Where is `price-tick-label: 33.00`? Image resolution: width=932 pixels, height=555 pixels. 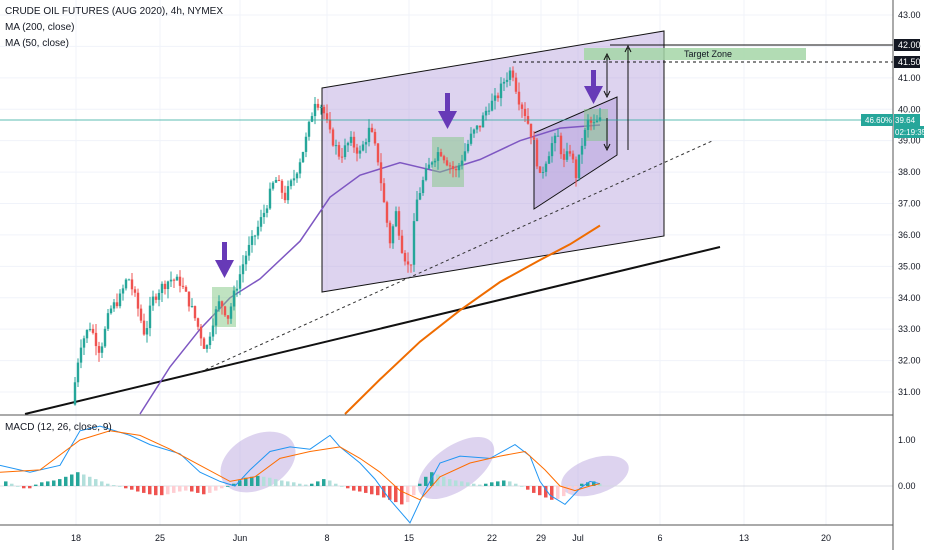 price-tick-label: 33.00 is located at coordinates (909, 329).